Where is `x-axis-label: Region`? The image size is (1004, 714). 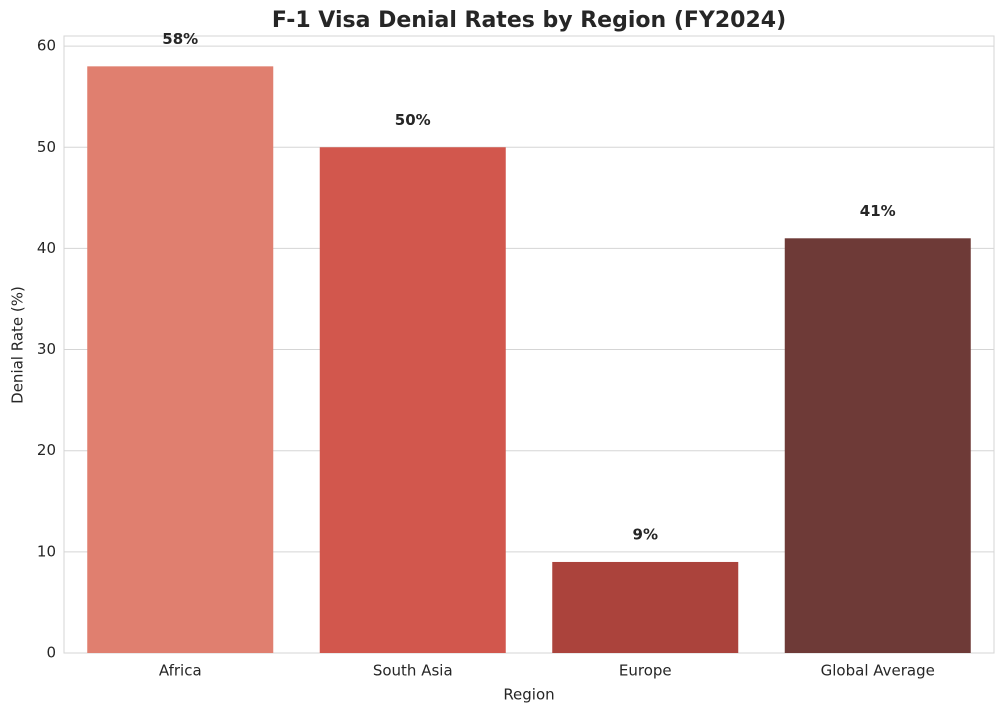 x-axis-label: Region is located at coordinates (528, 695).